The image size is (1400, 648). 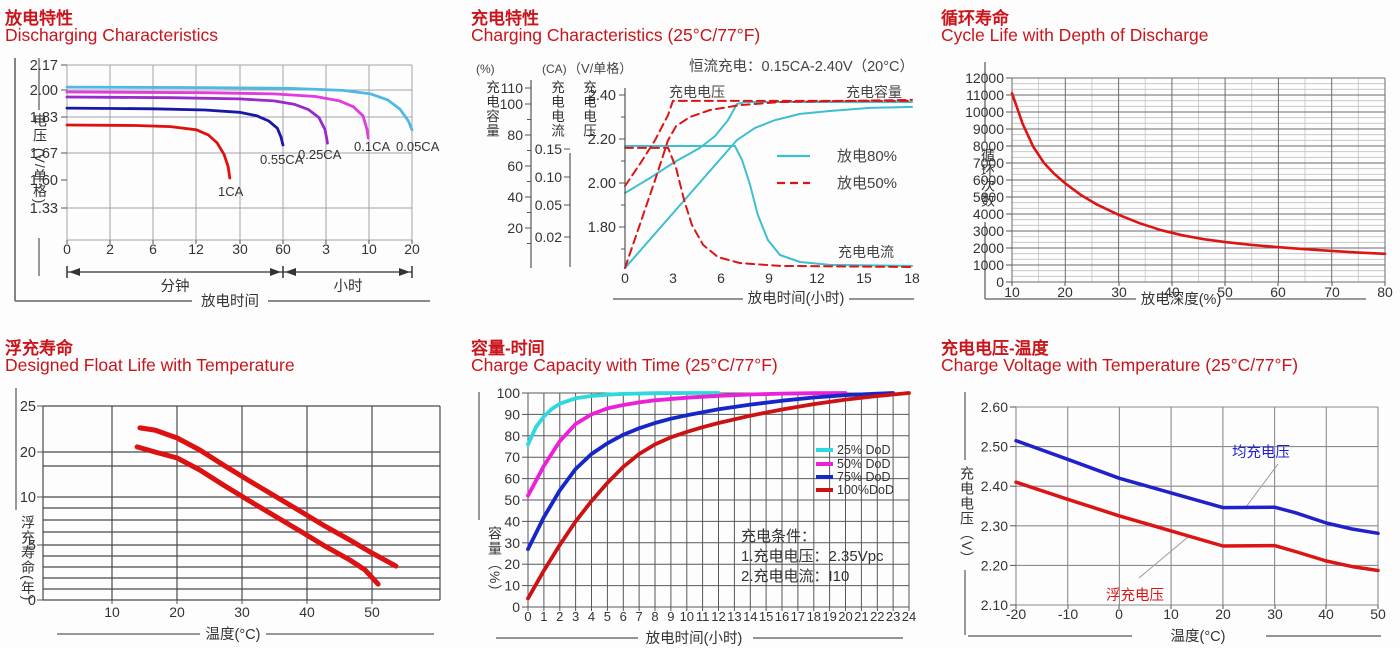 What do you see at coordinates (110, 249) in the screenshot?
I see `text-decoration: 2` at bounding box center [110, 249].